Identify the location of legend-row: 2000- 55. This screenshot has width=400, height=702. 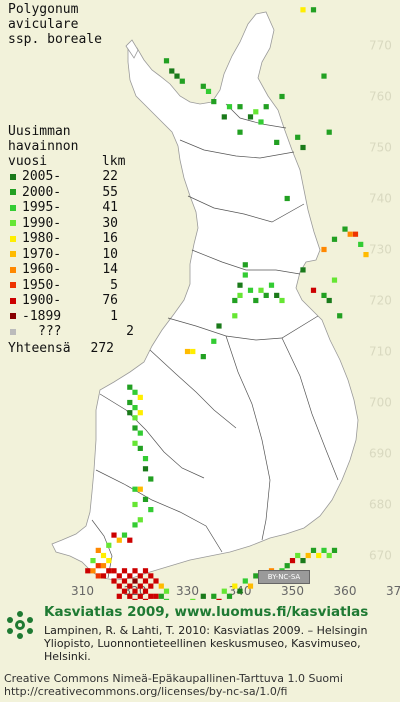
(71, 193).